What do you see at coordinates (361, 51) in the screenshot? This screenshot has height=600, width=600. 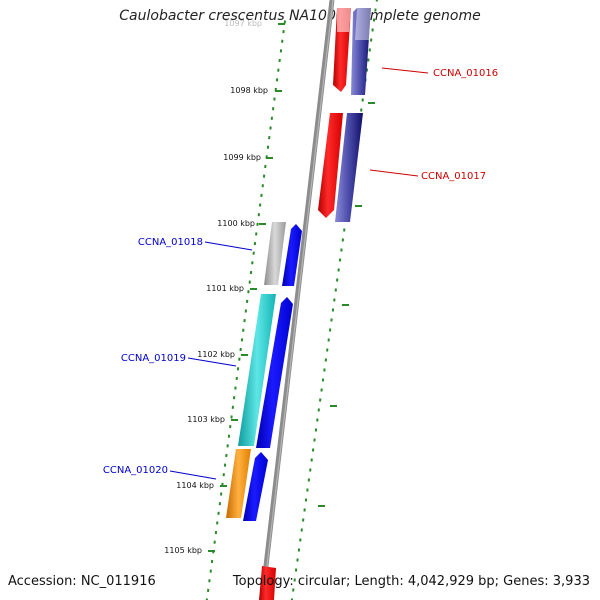 I see `gene-CCNA_01016-navy` at bounding box center [361, 51].